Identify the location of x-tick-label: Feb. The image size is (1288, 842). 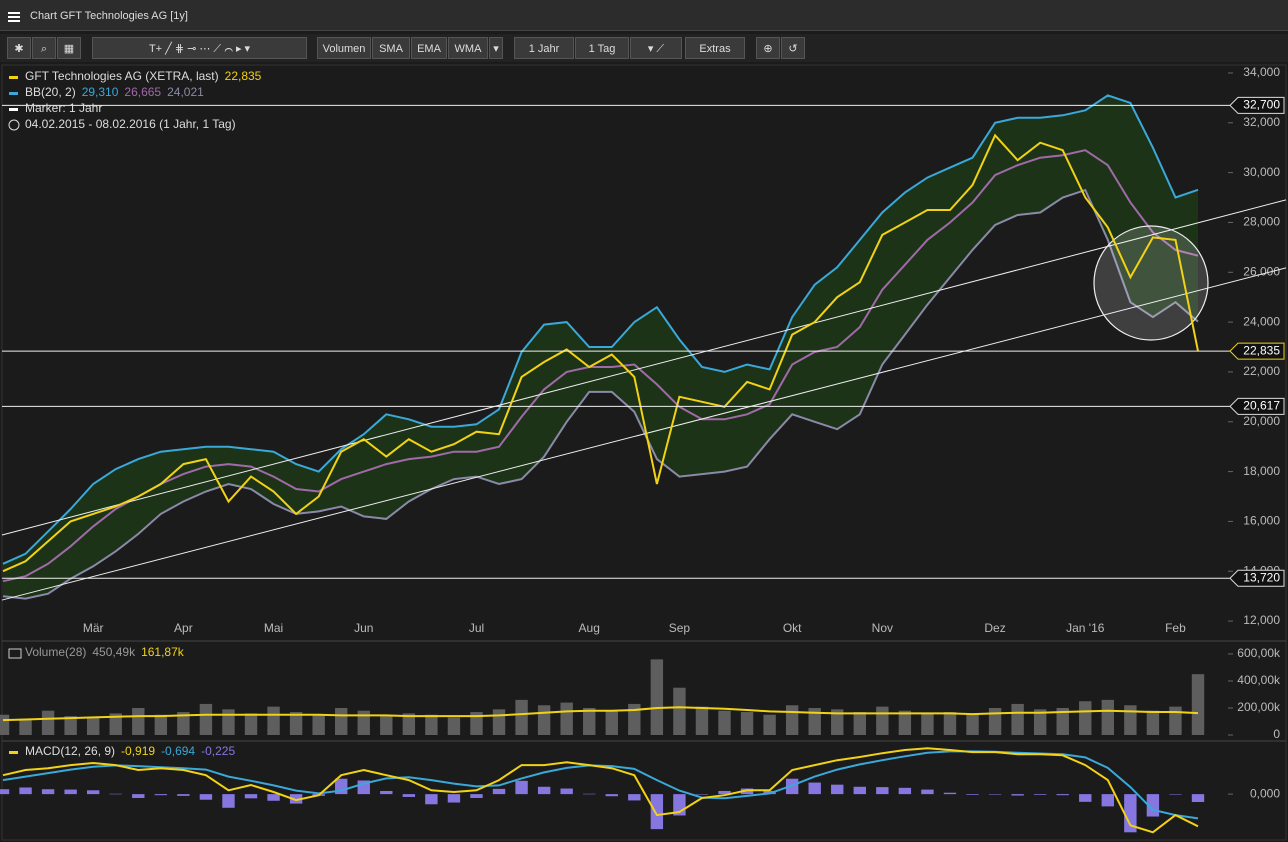
(1175, 628).